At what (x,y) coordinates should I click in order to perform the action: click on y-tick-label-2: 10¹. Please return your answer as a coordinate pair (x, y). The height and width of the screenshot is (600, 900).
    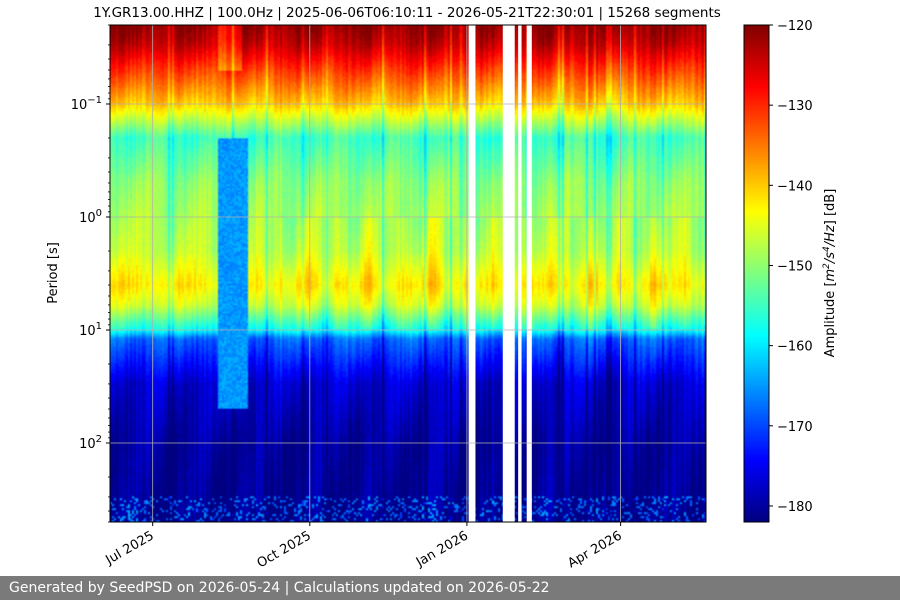
    Looking at the image, I should click on (90, 330).